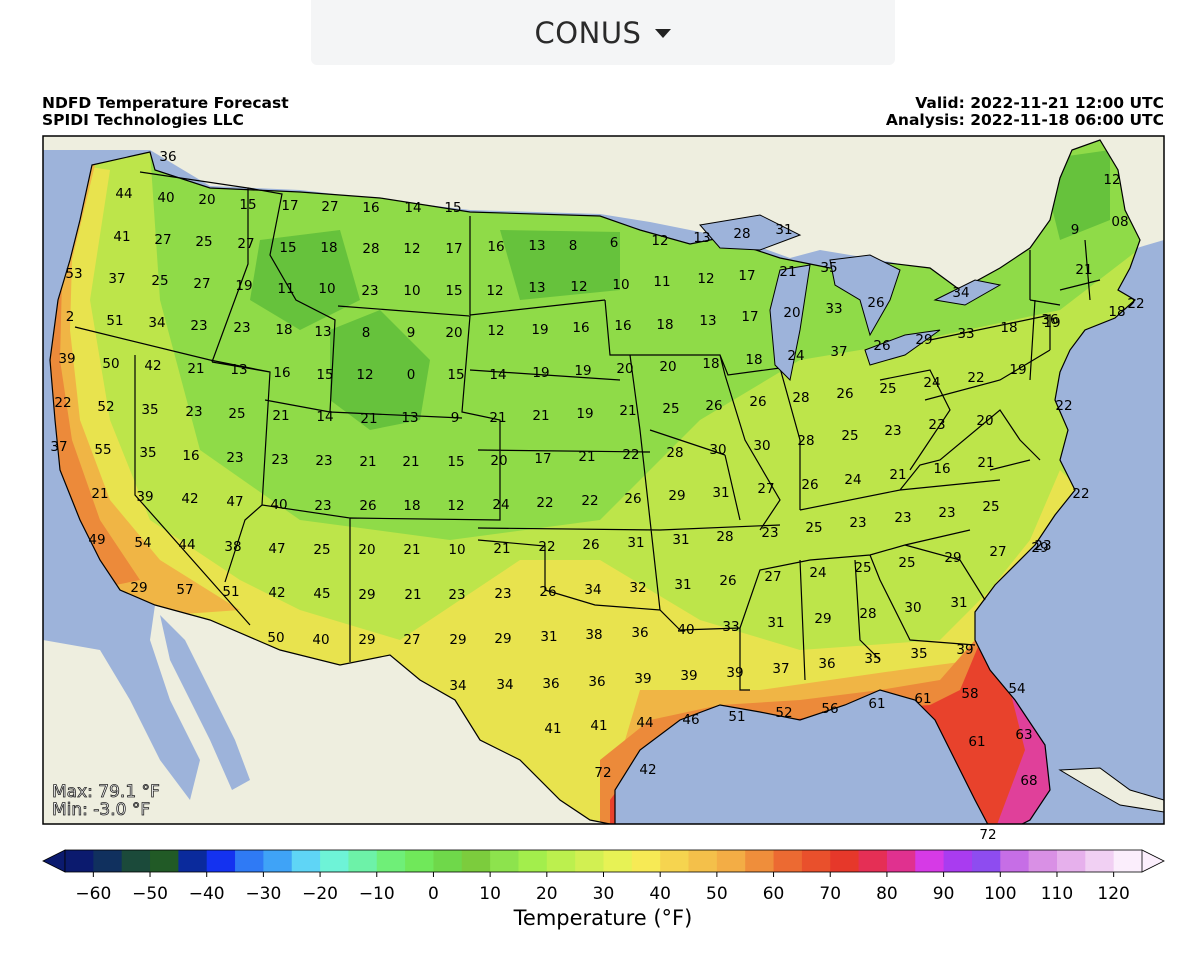 This screenshot has width=1200, height=971. What do you see at coordinates (1075, 230) in the screenshot?
I see `temperature-label: 9` at bounding box center [1075, 230].